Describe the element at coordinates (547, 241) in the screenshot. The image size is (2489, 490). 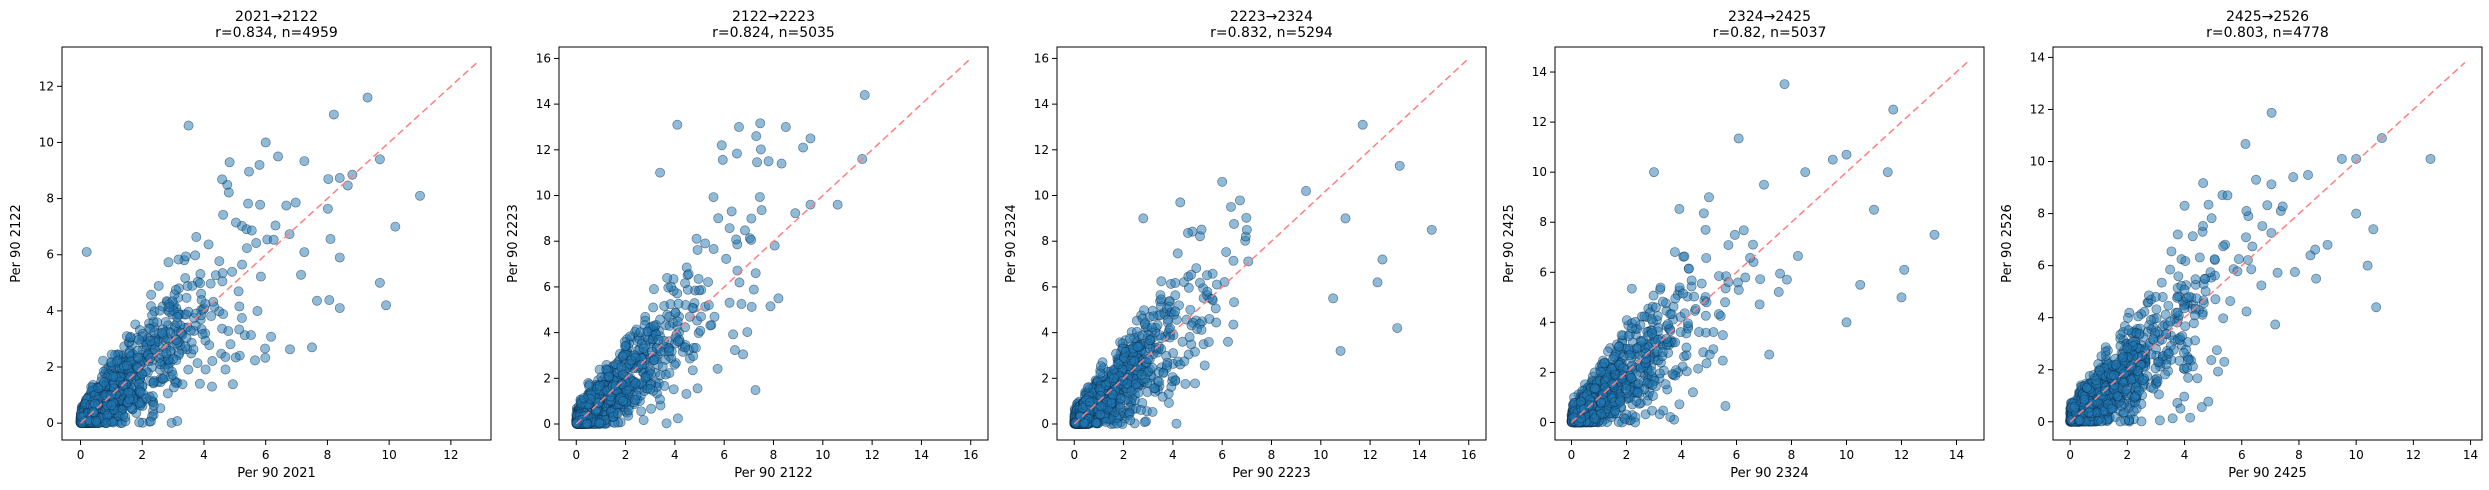
I see `y-tick-label: 8` at that location.